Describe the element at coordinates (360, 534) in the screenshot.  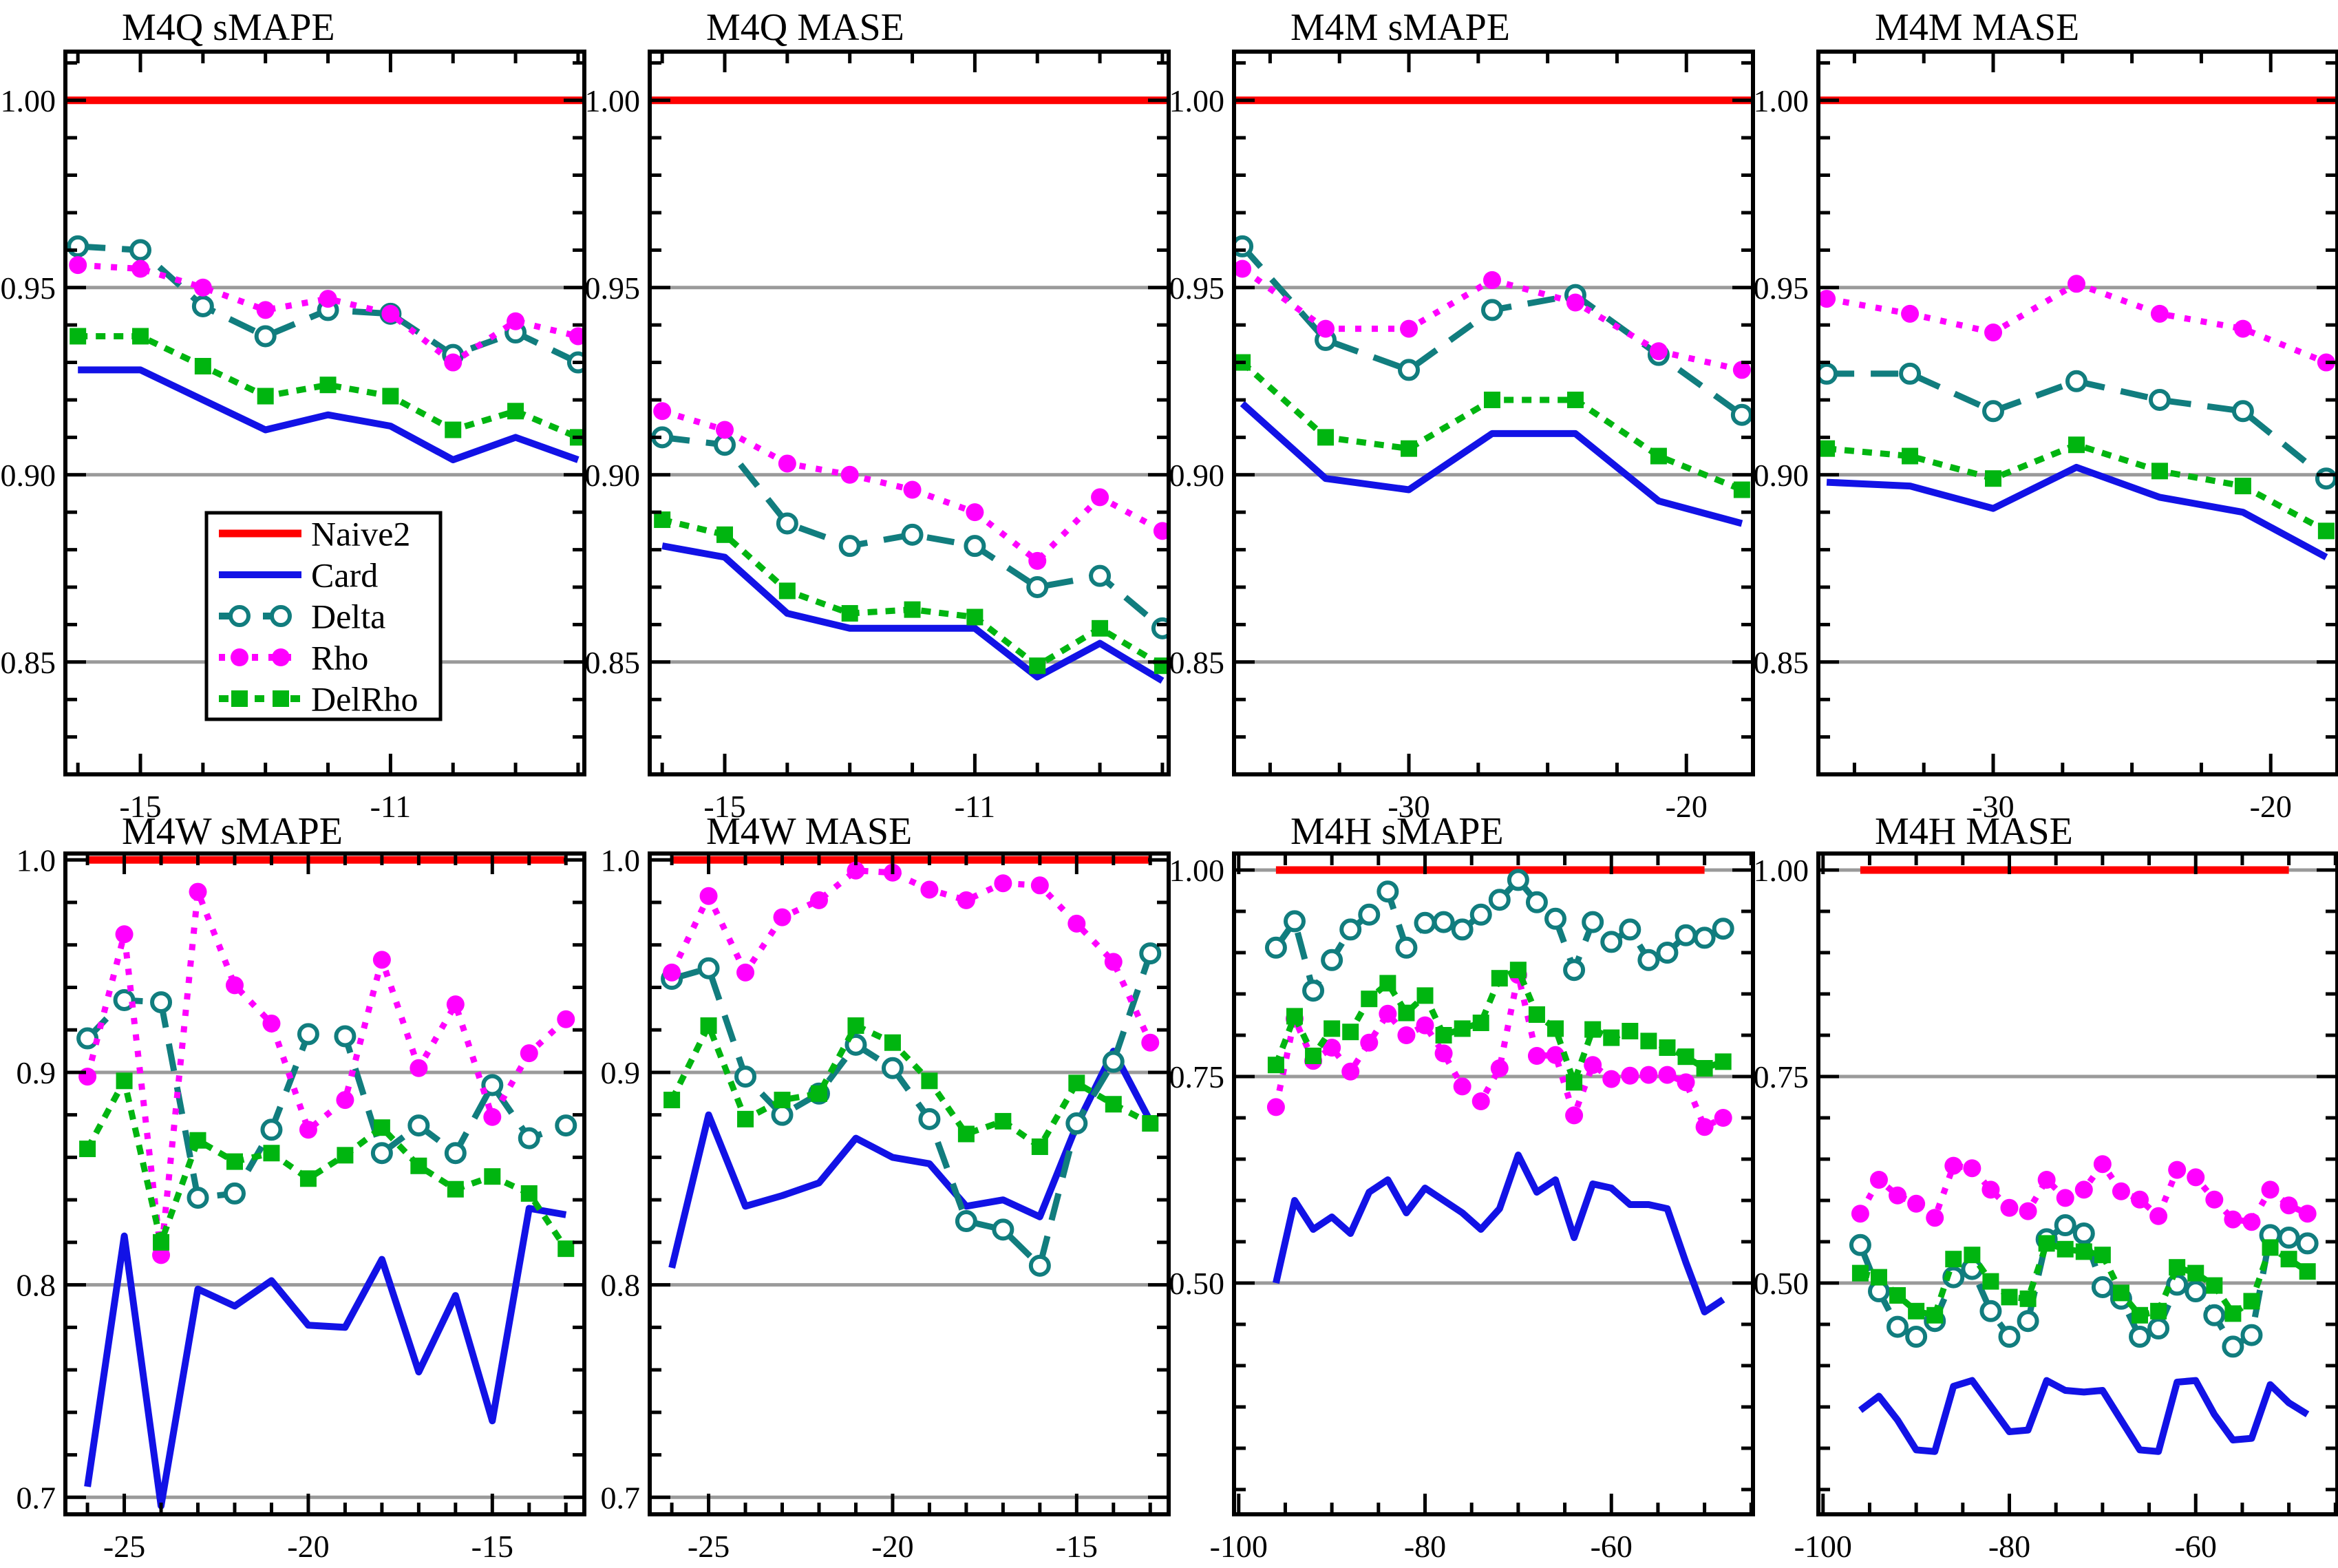
I see `legend-label: Naive2` at that location.